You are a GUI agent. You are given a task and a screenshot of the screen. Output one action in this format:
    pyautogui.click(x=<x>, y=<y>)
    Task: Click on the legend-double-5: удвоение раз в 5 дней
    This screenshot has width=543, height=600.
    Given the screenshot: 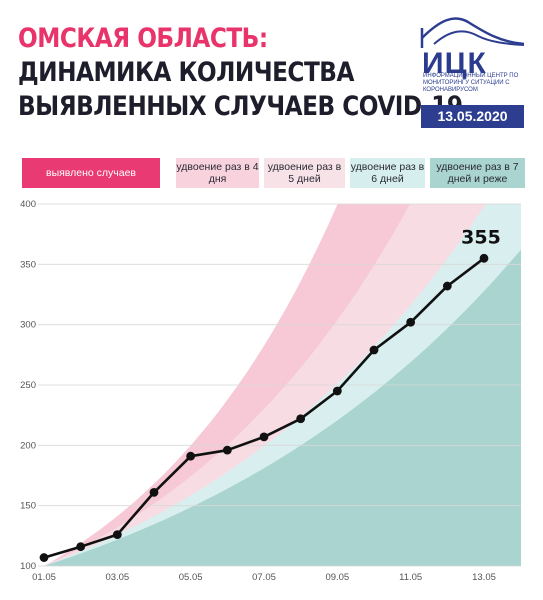 What is the action you would take?
    pyautogui.click(x=304, y=173)
    